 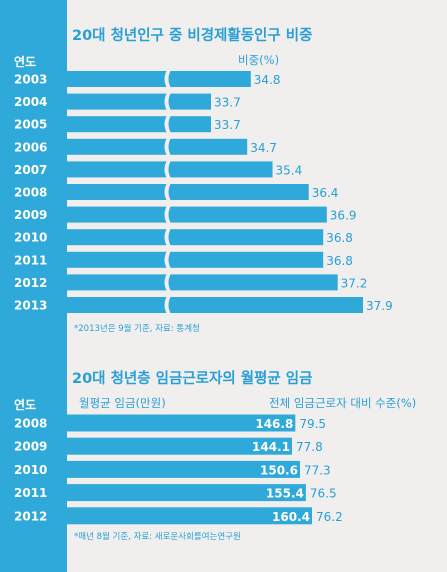 What do you see at coordinates (30, 238) in the screenshot?
I see `chart1-year-tick: 2010` at bounding box center [30, 238].